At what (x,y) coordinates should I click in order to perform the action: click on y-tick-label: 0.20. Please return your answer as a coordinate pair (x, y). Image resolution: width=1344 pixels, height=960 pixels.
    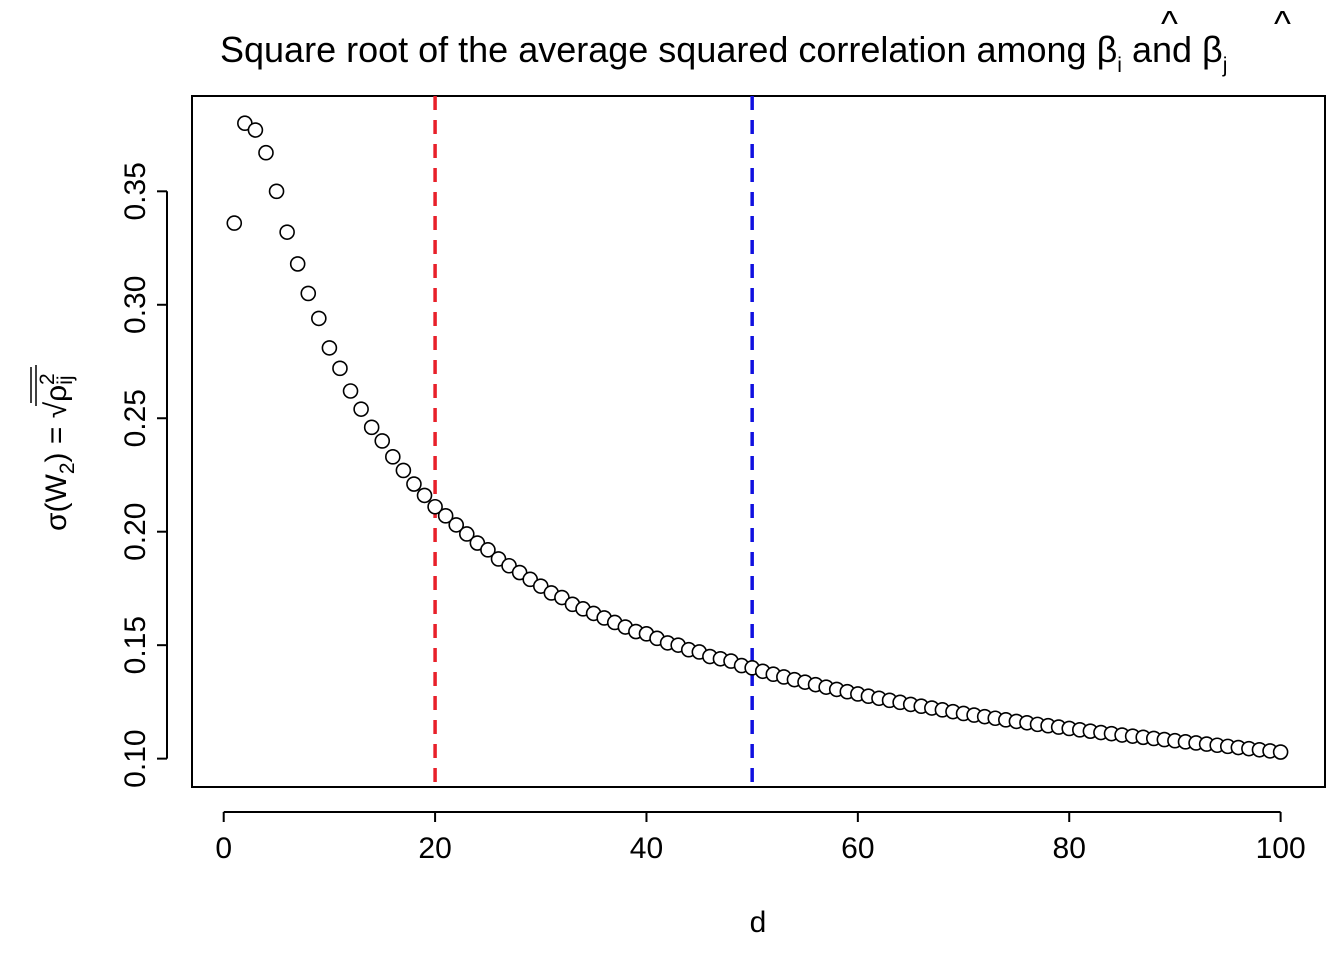
    Looking at the image, I should click on (135, 532).